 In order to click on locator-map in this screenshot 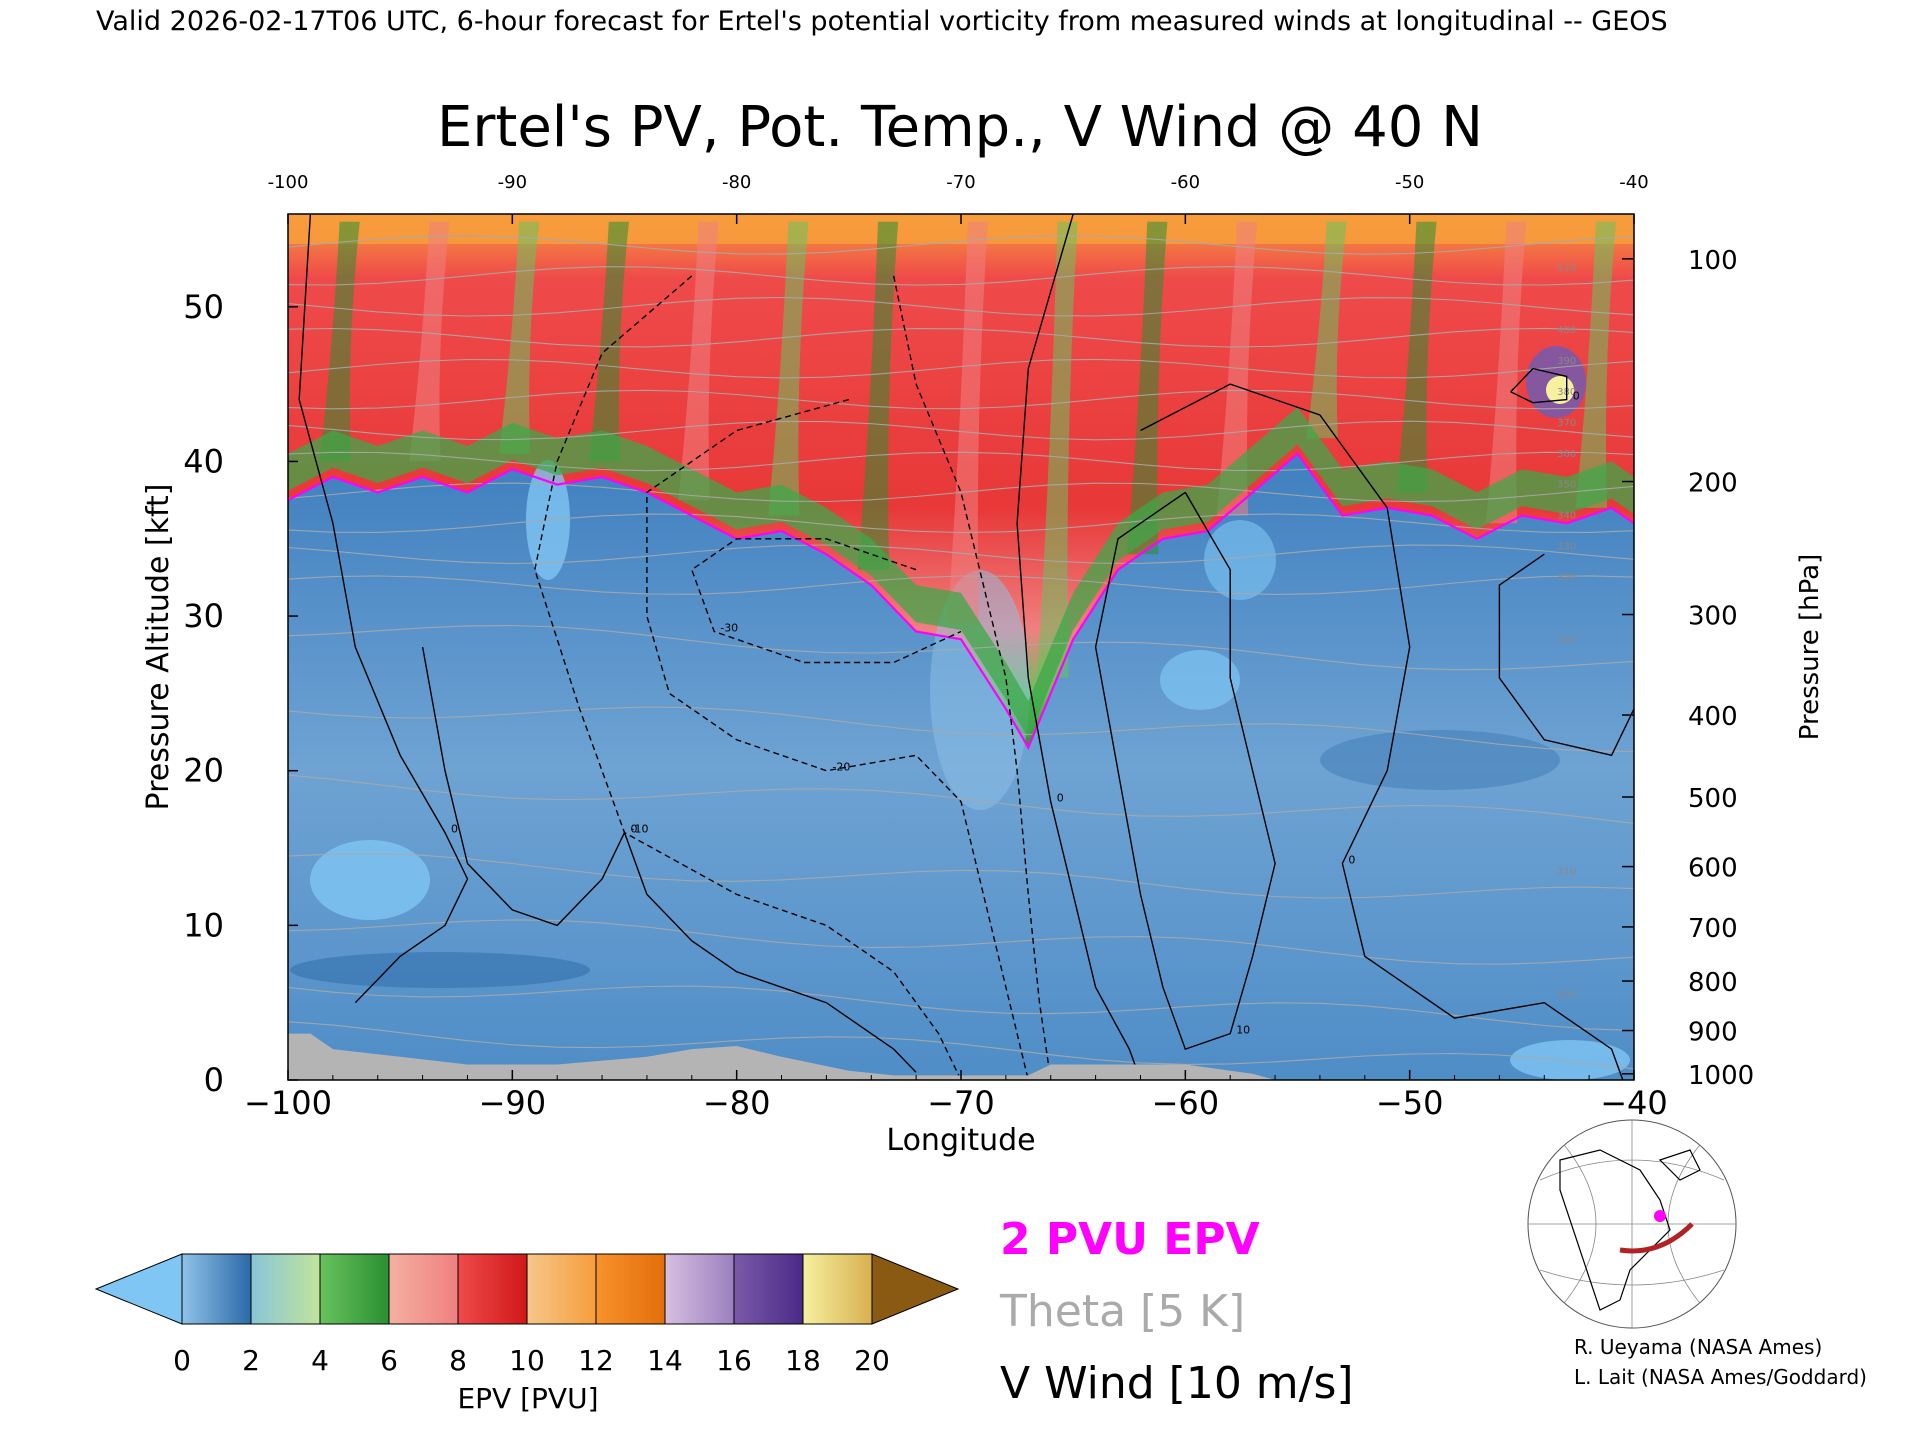, I will do `click(1632, 1224)`.